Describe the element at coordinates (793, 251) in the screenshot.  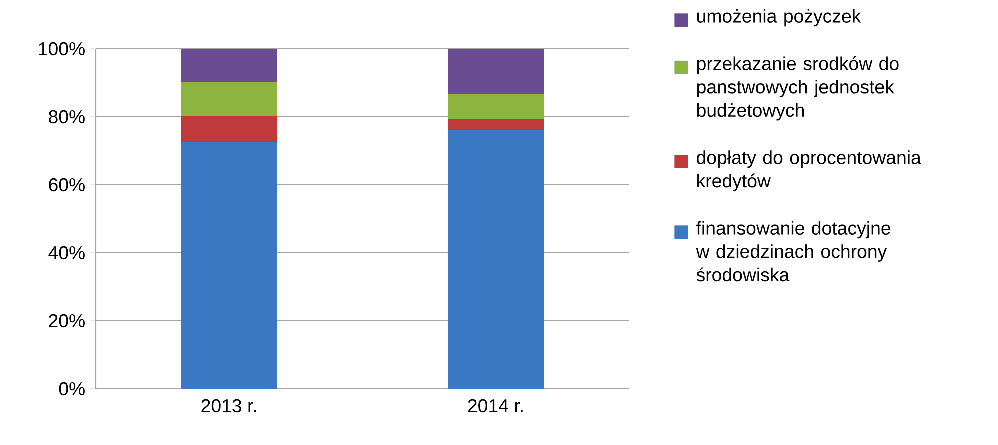
I see `legend-label: finansowanie dotacyjne w dziedzinach ochrony środowiska` at that location.